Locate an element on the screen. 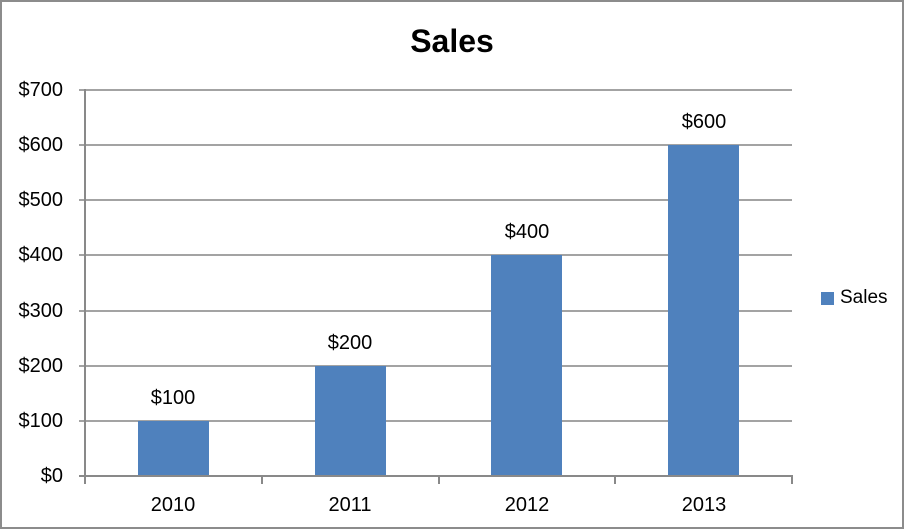 This screenshot has width=904, height=529. y-axis-tick-label: $700 is located at coordinates (41, 90).